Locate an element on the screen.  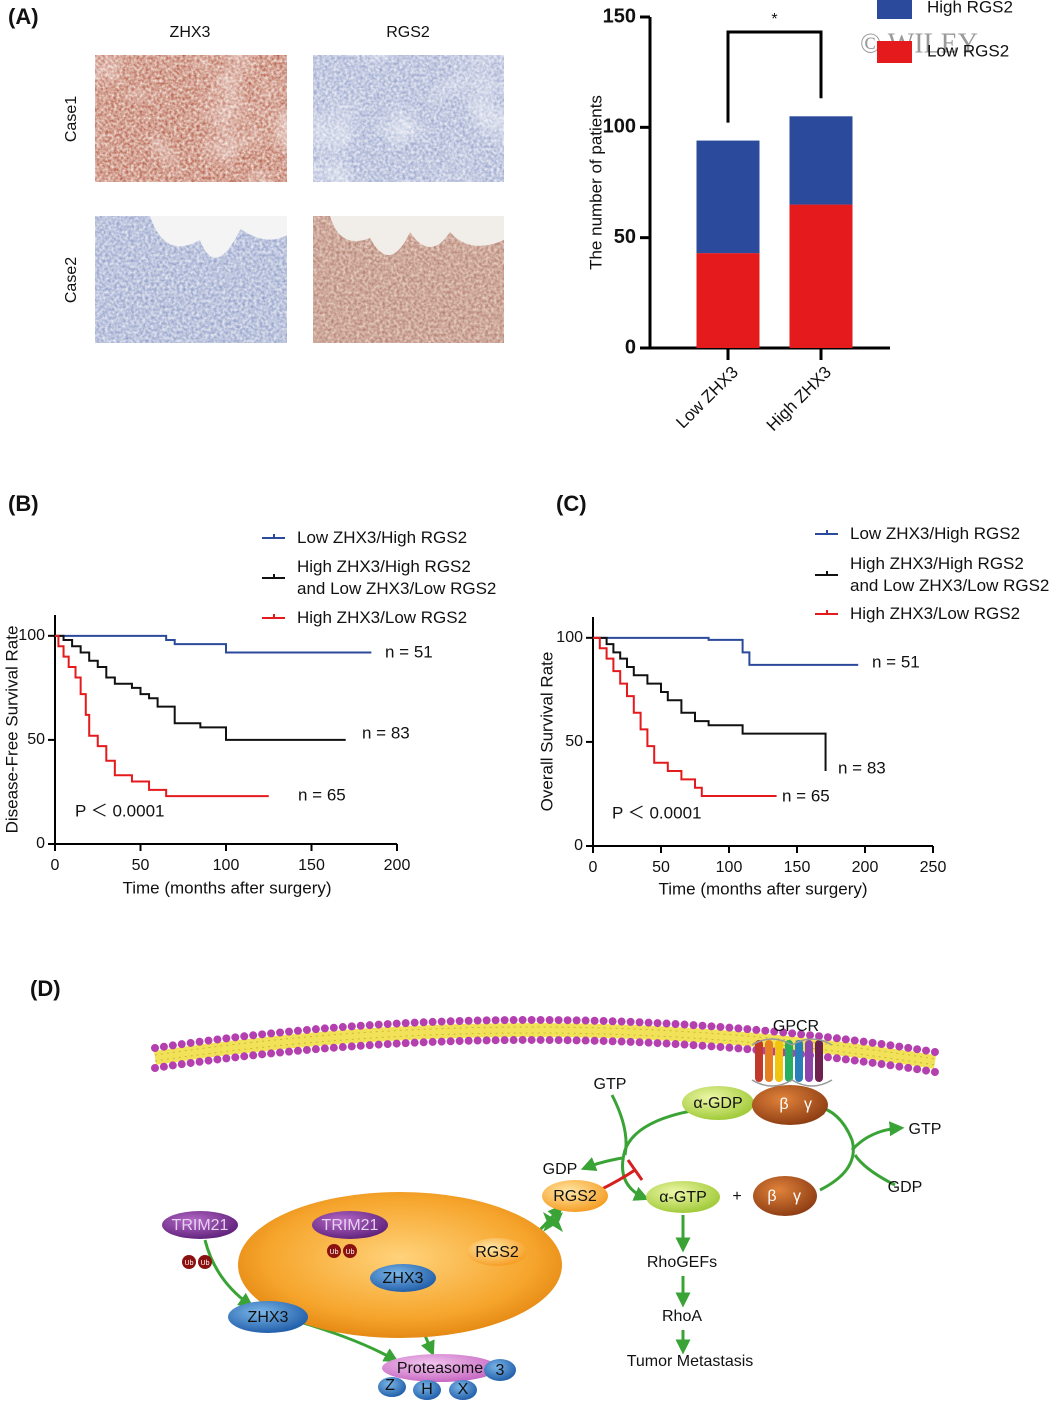
legend-entry: High ZHX3/Low RGS2 is located at coordinates (364, 618).